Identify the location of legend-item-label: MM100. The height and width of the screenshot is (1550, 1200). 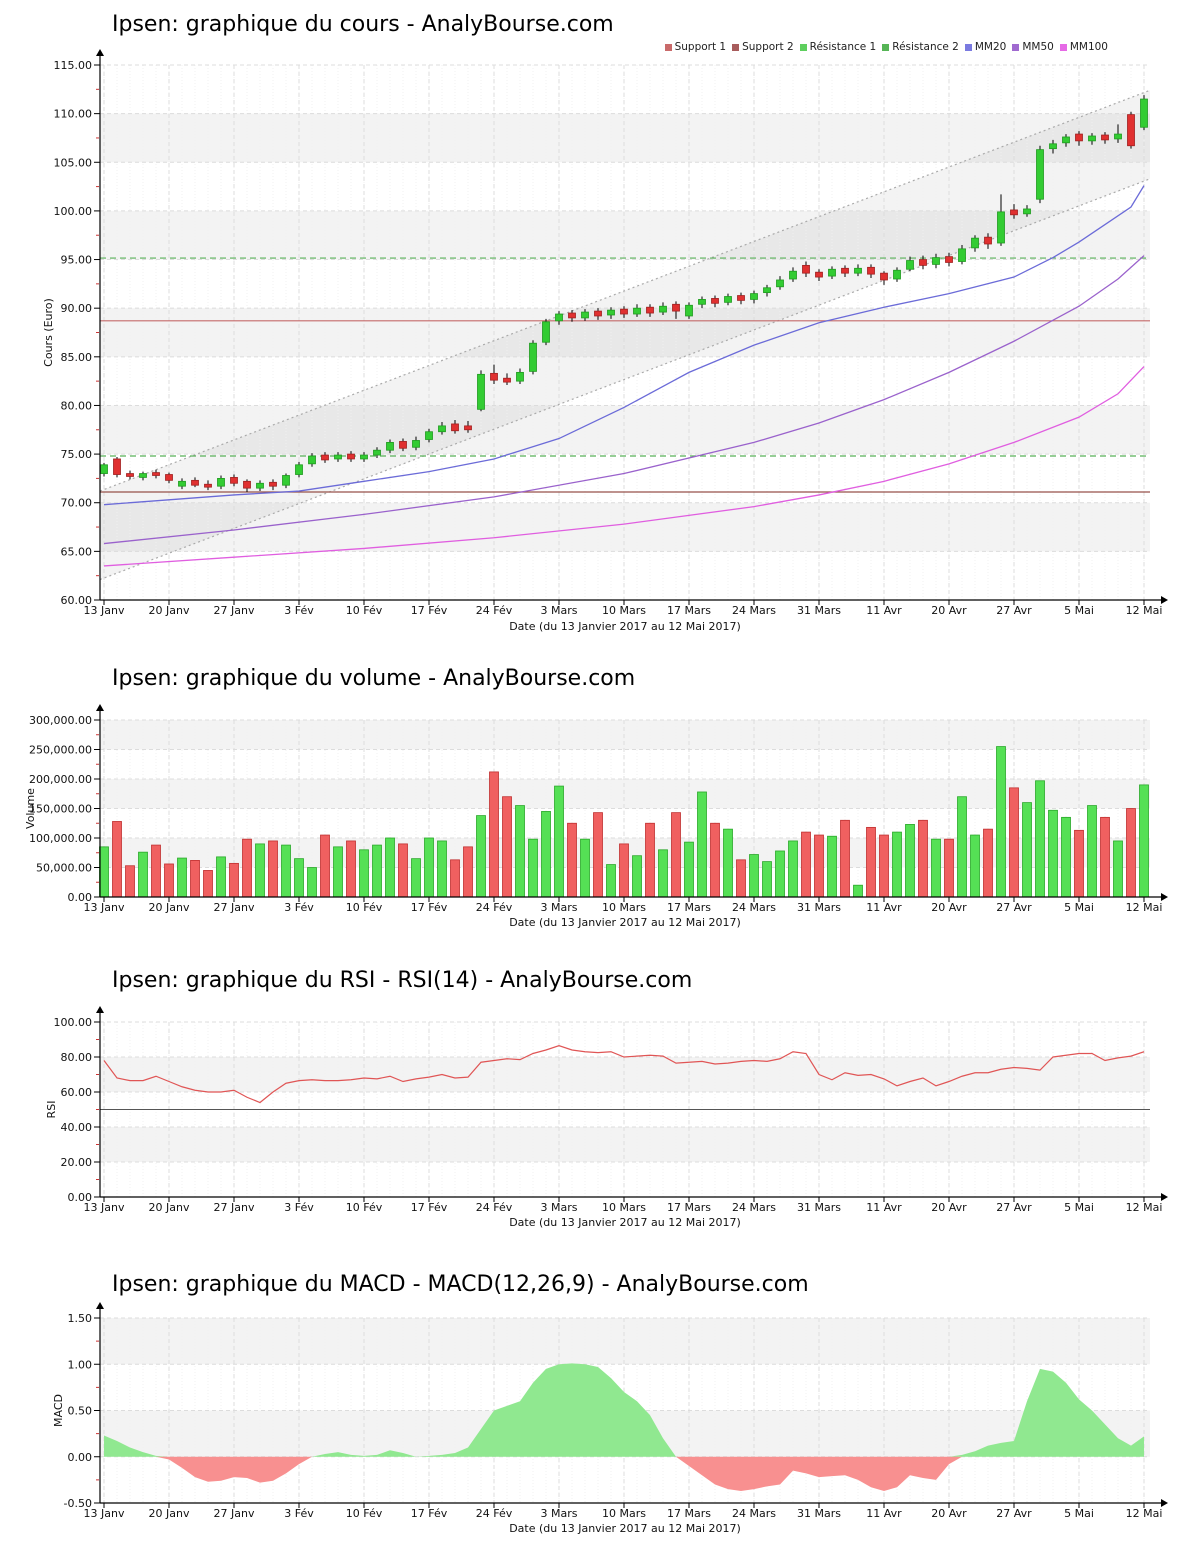
(1088, 47).